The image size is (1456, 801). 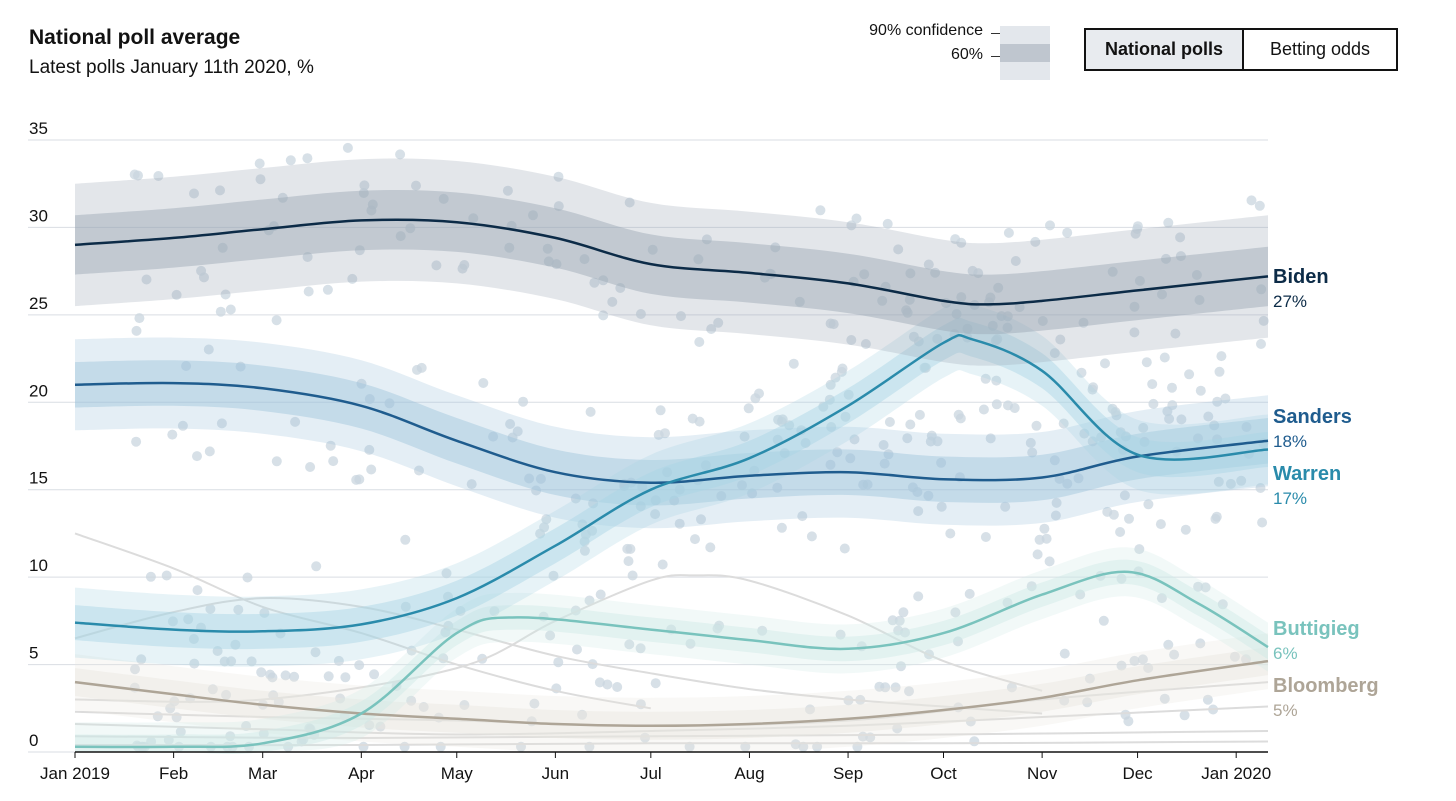 I want to click on y-tick-label: 0, so click(x=33, y=740).